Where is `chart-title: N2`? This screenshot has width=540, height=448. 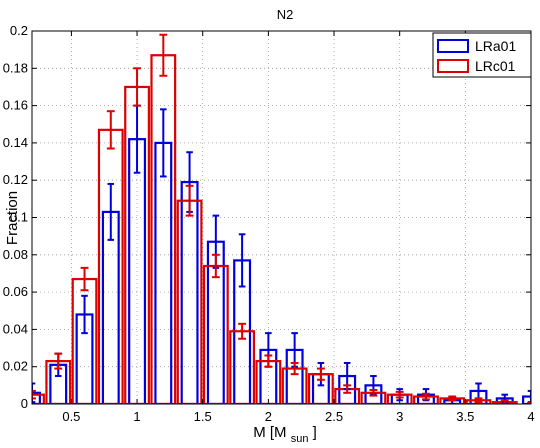 chart-title: N2 is located at coordinates (285, 14).